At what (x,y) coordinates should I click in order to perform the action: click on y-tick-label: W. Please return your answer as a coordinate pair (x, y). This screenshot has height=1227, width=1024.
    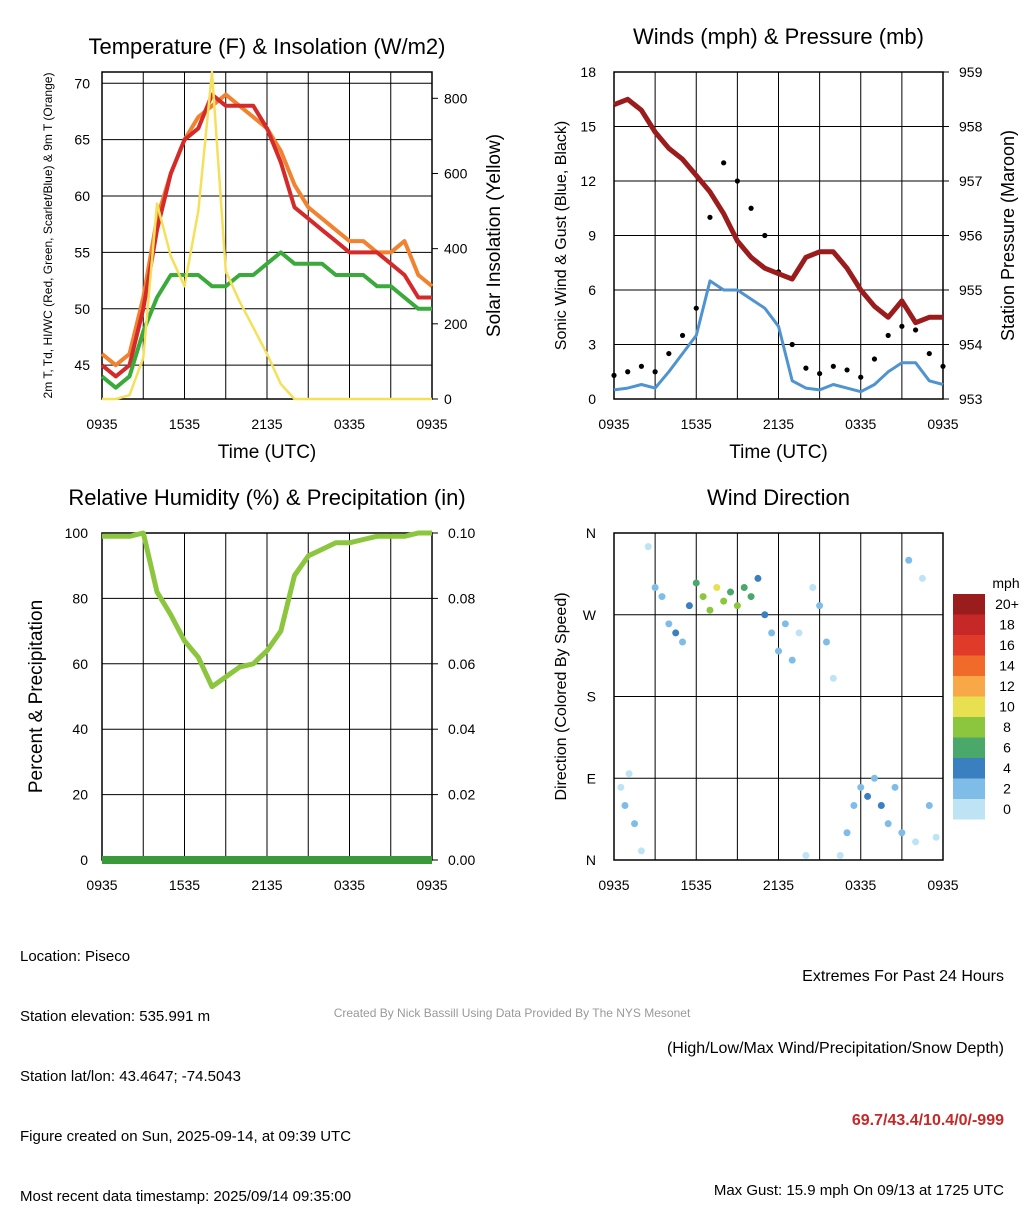
    Looking at the image, I should click on (590, 615).